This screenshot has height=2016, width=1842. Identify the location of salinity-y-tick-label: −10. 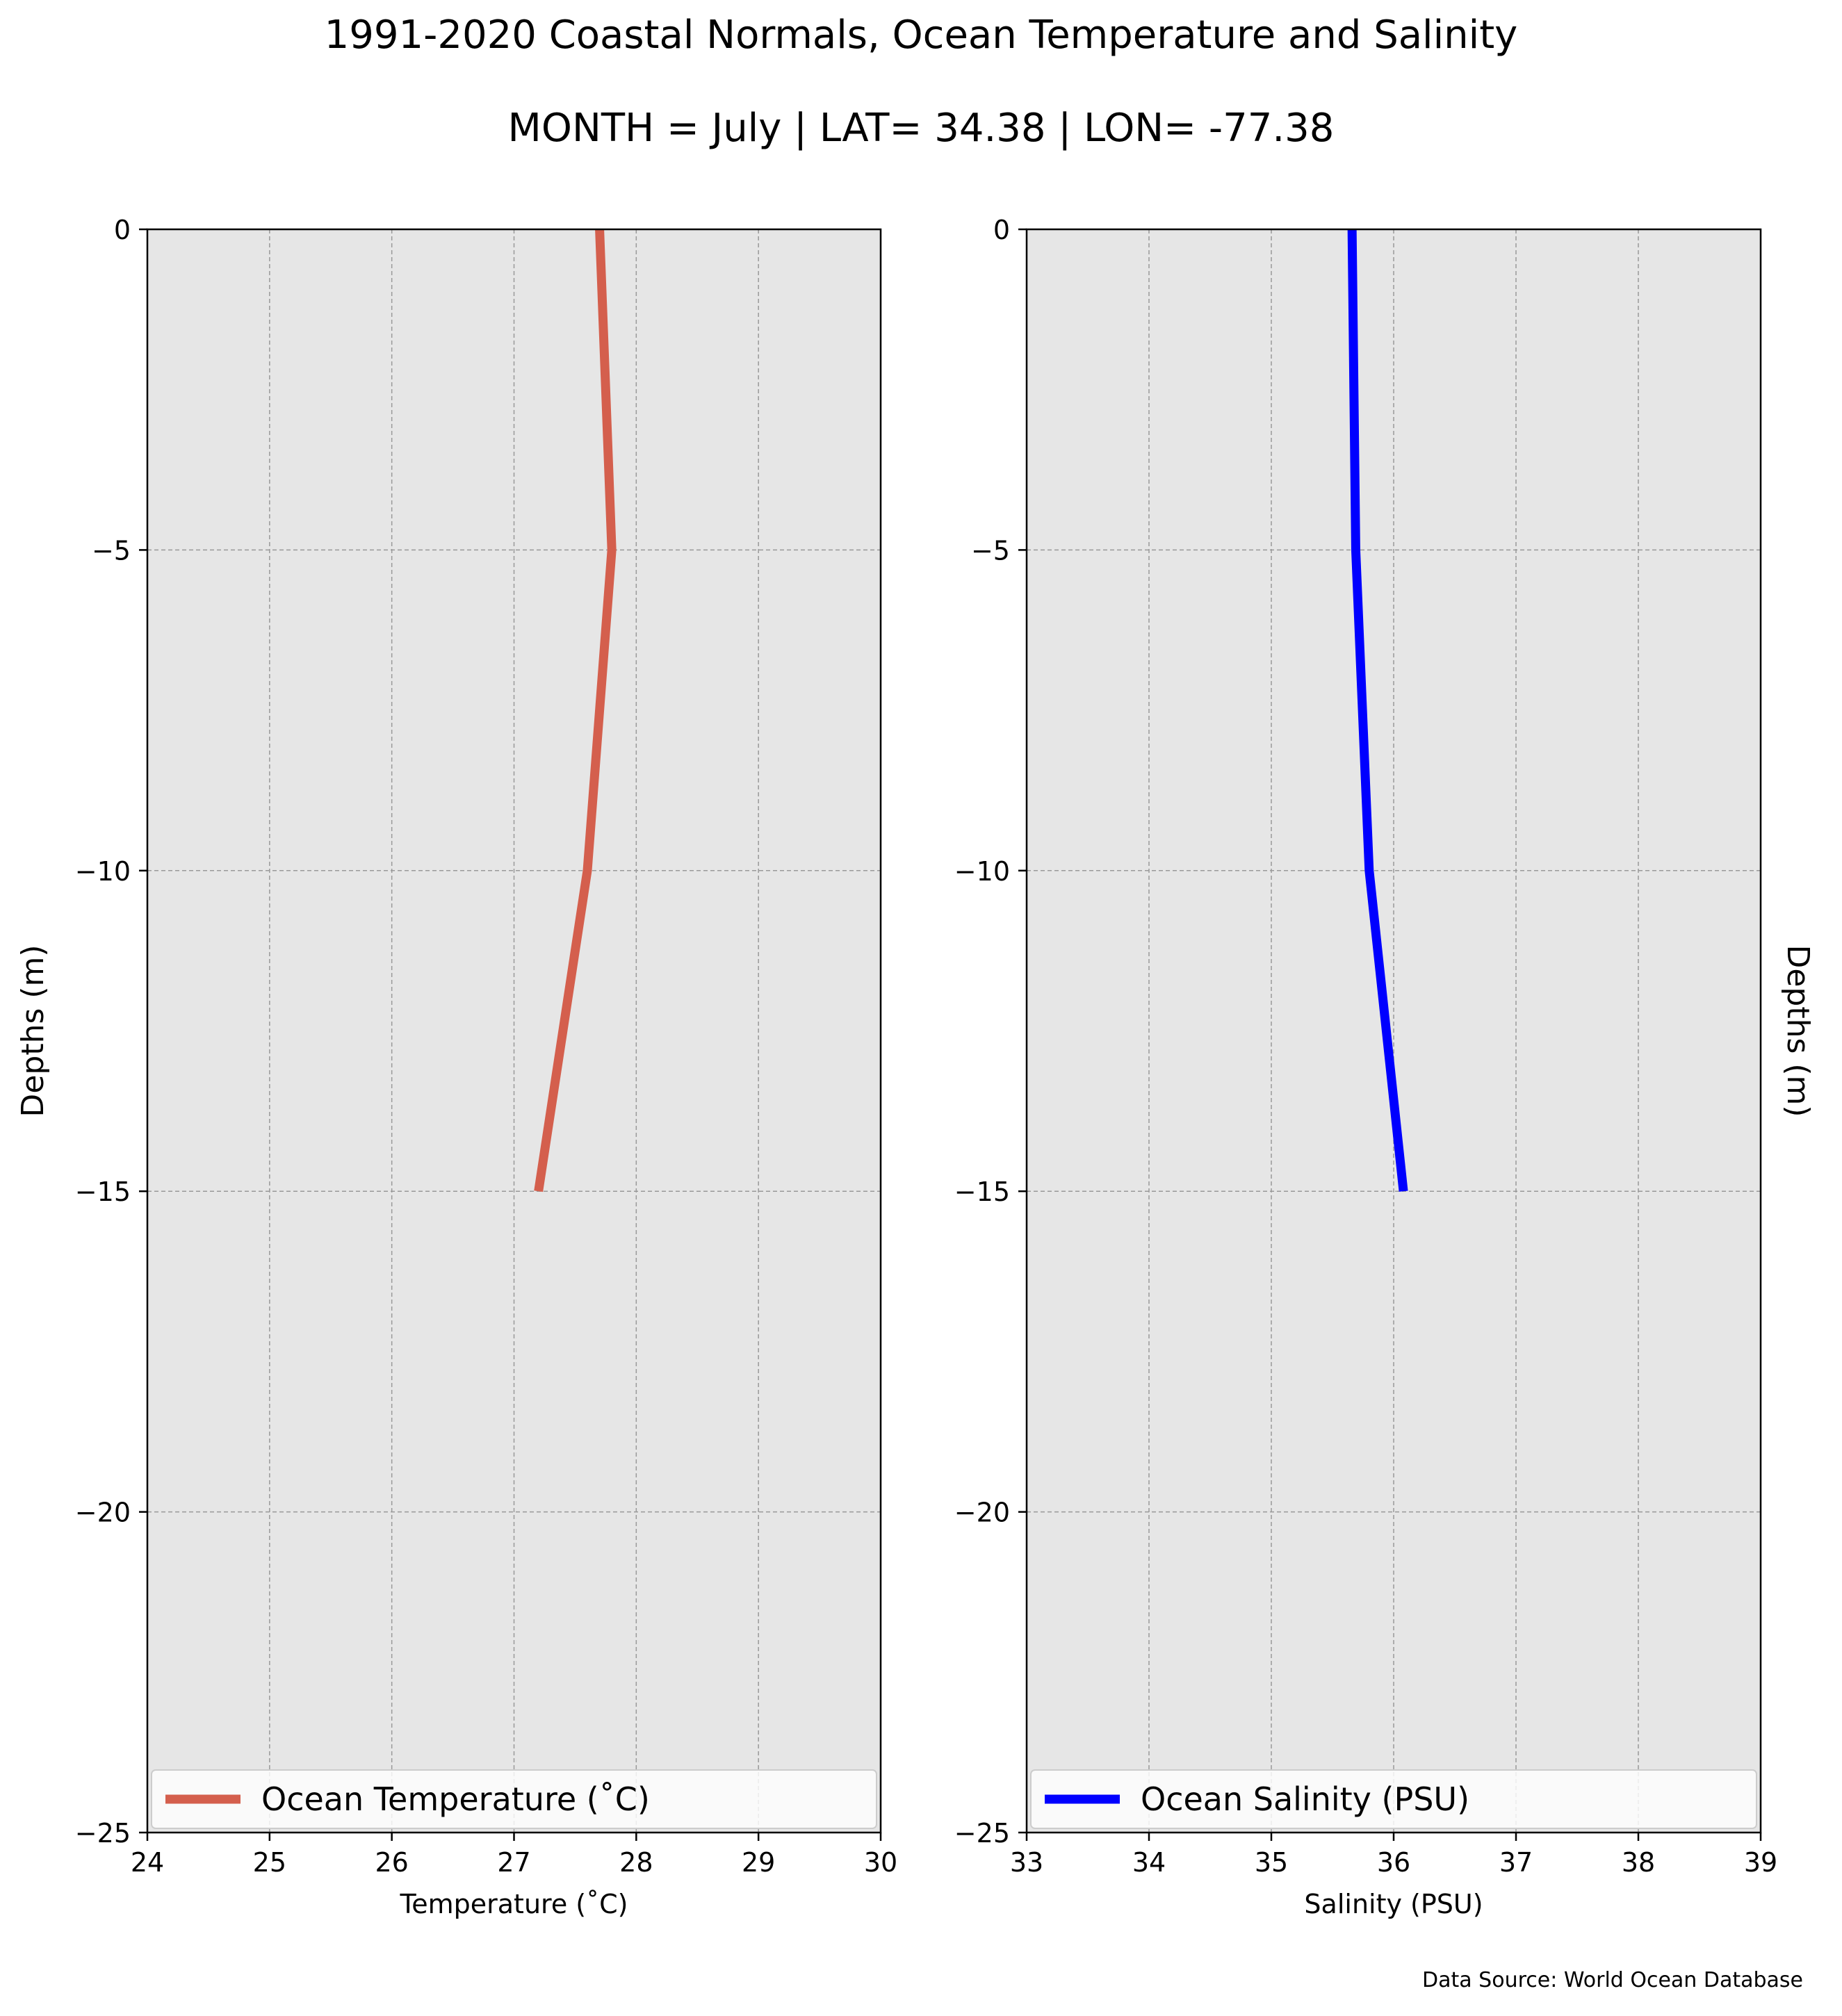
(982, 871).